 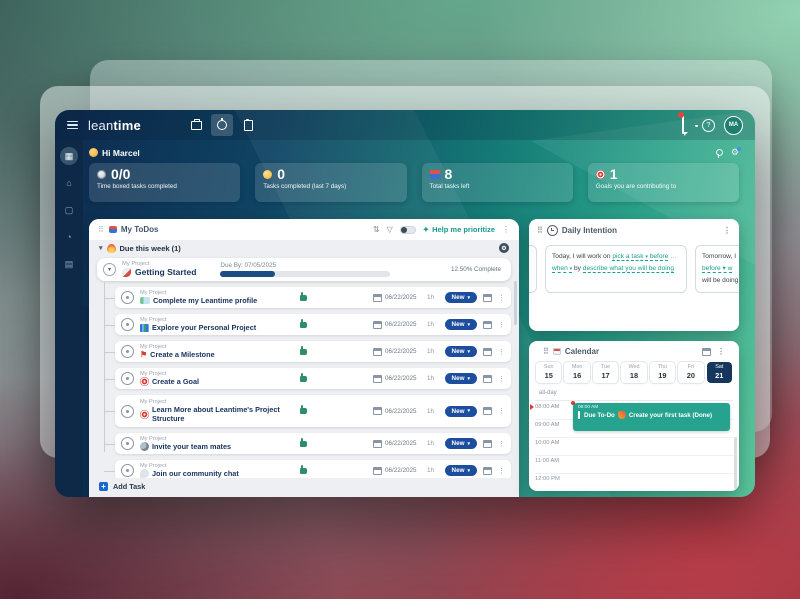 I want to click on intention-card-yesterday: task ▾ e what you, so click(x=533, y=269).